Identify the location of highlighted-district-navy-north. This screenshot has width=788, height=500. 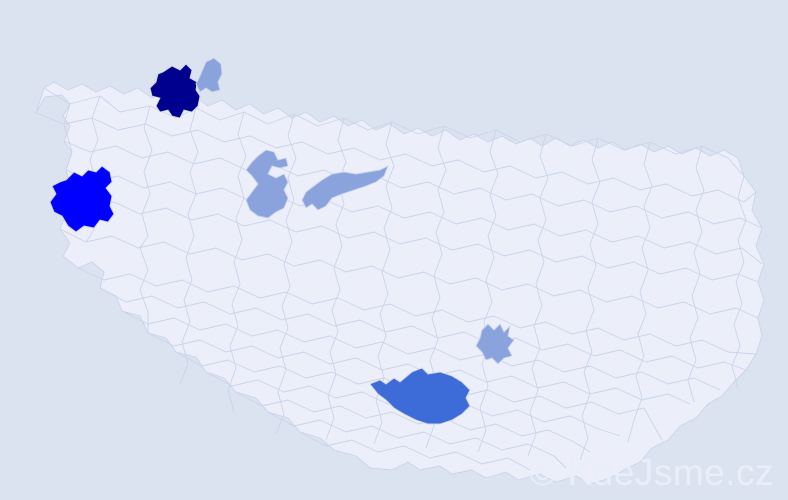
(175, 91).